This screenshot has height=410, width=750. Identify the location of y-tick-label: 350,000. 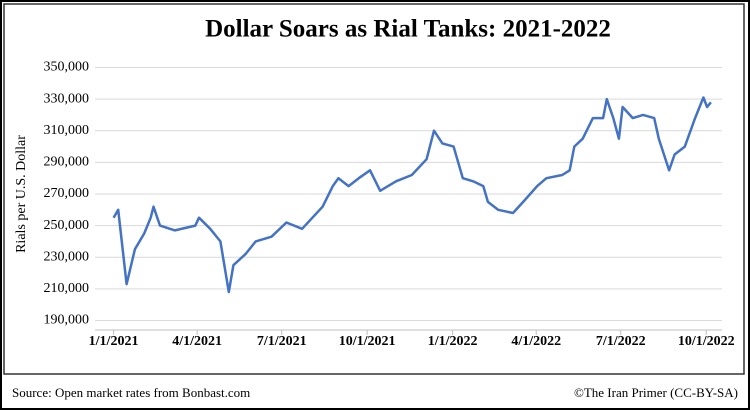
(67, 67).